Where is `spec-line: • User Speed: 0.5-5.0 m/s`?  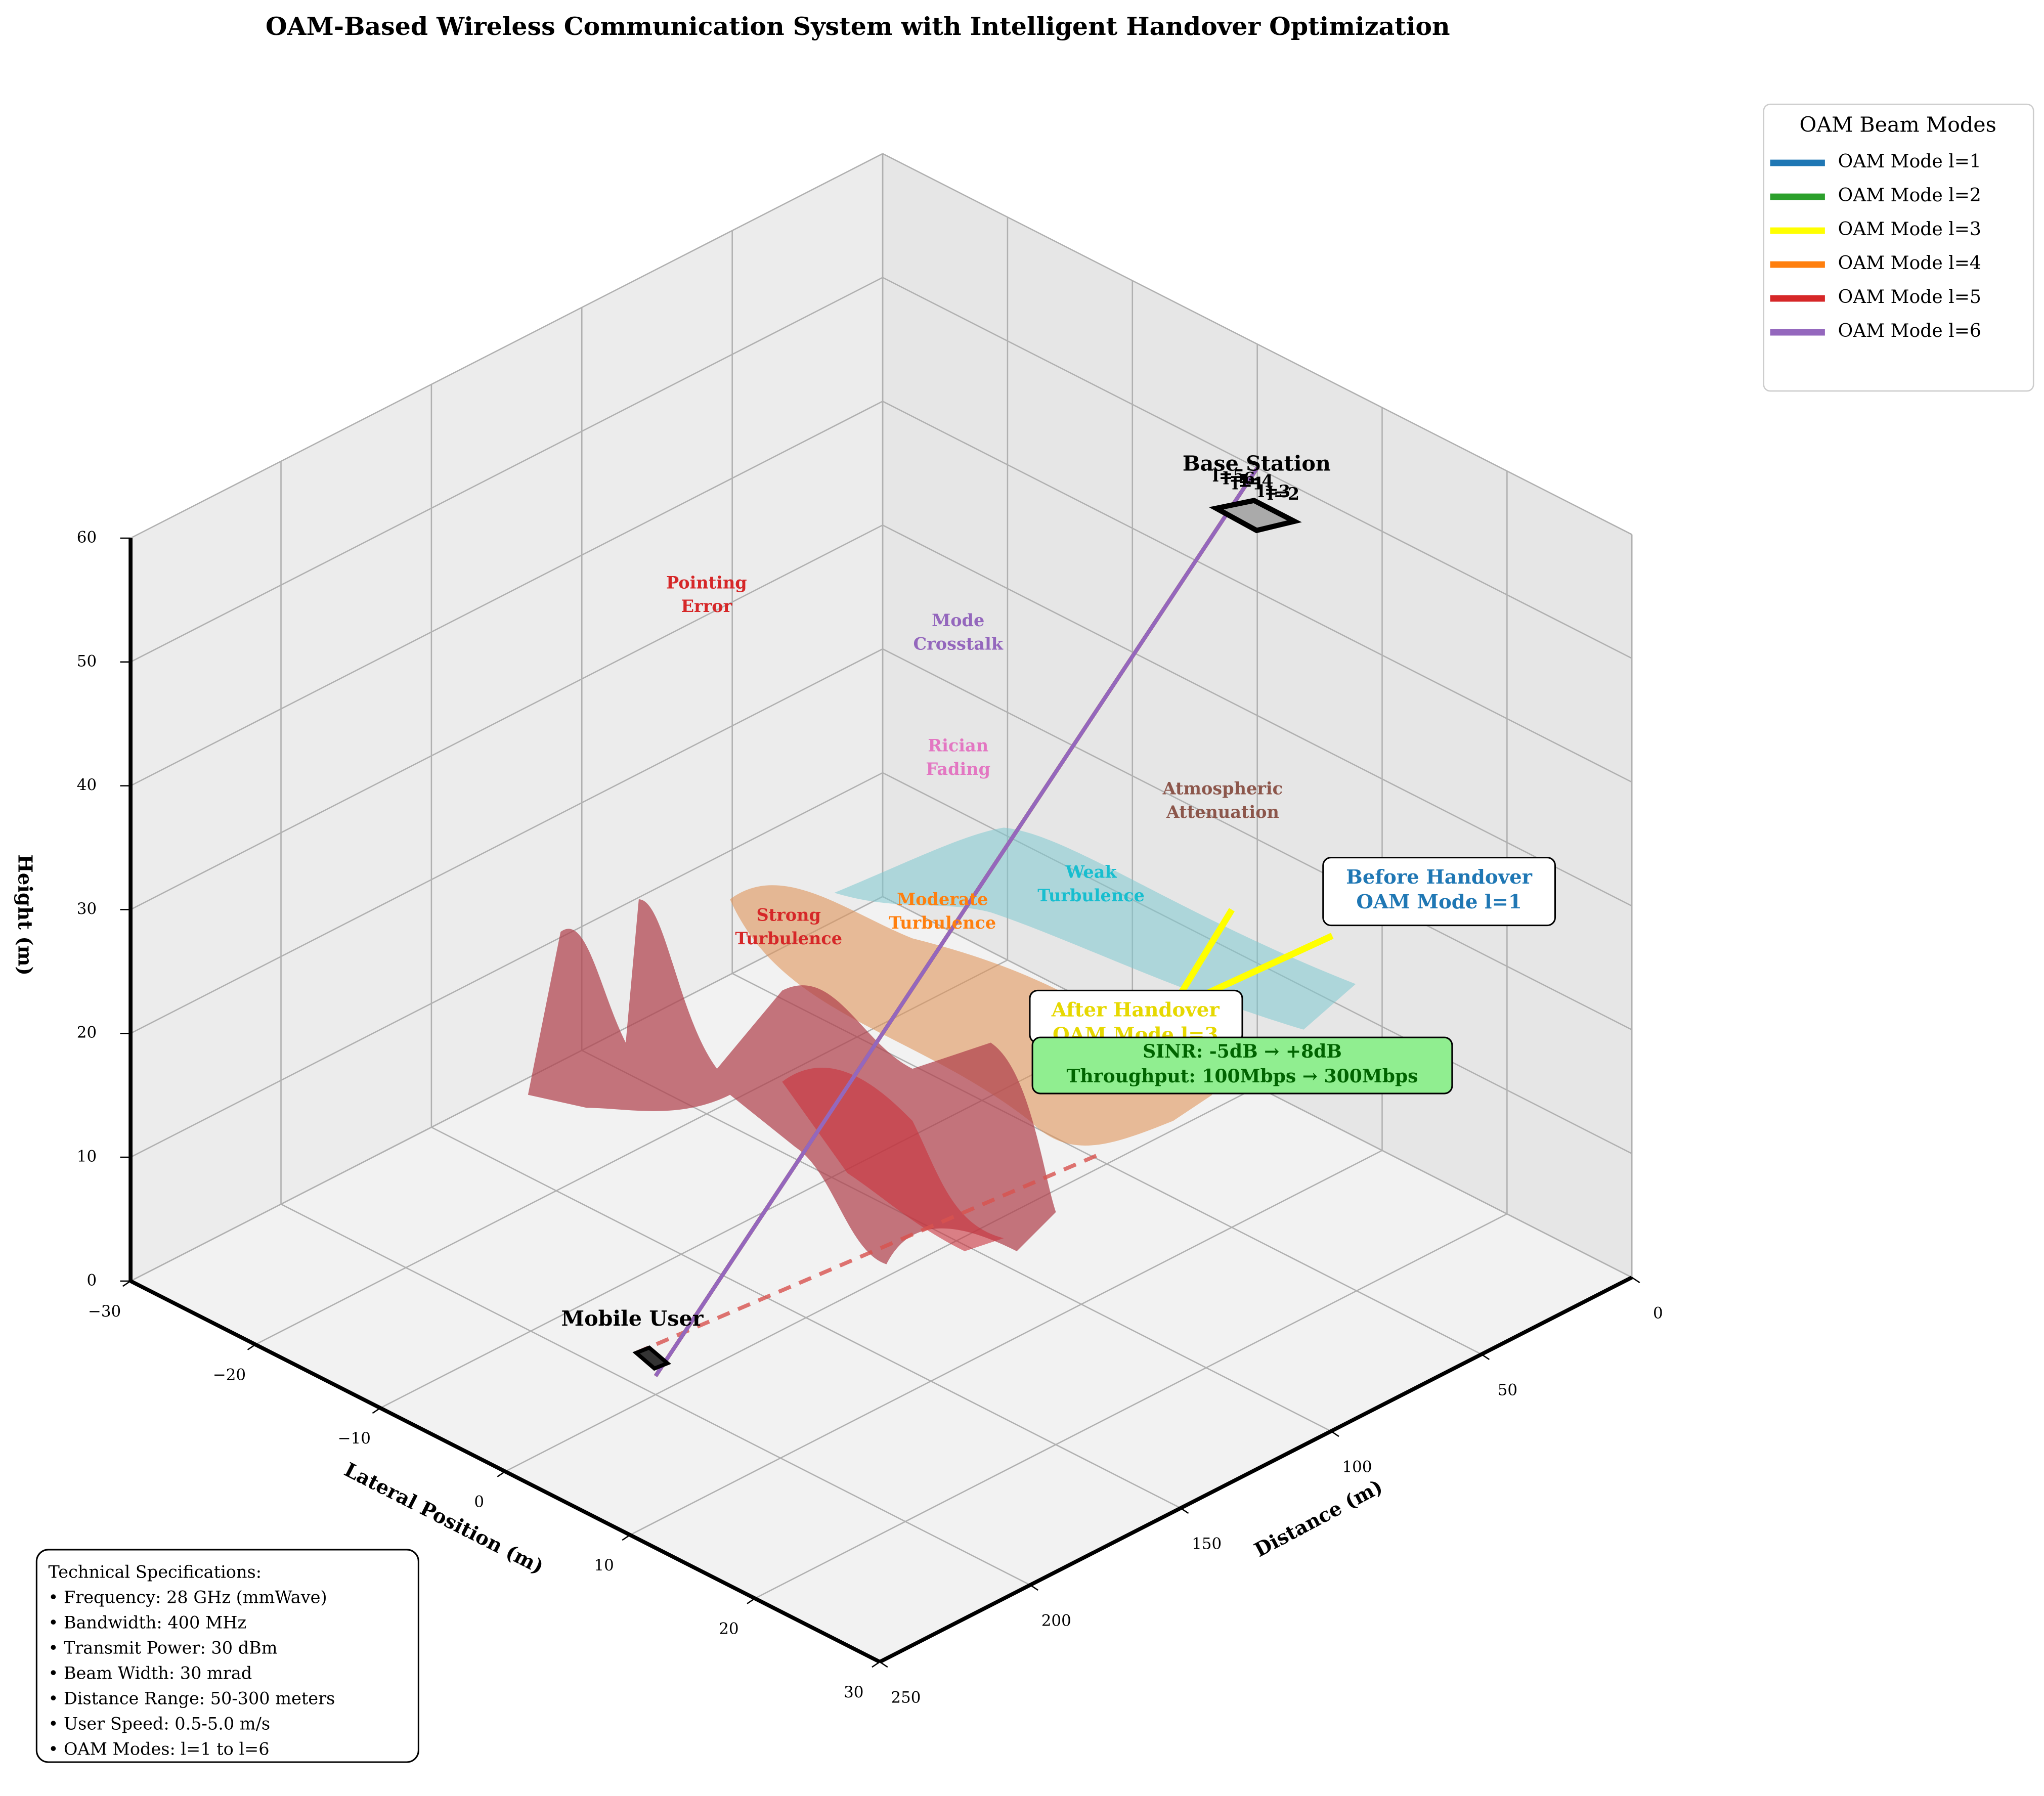
spec-line: • User Speed: 0.5-5.0 m/s is located at coordinates (160, 1724).